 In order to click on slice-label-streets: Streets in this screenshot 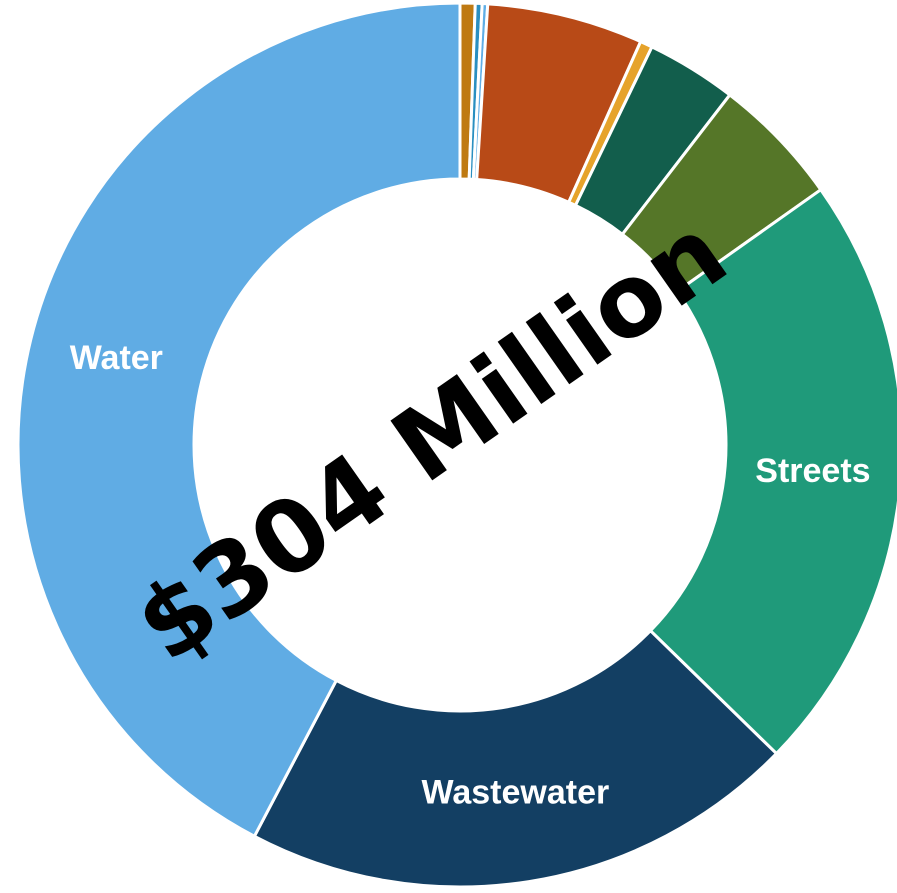, I will do `click(812, 471)`.